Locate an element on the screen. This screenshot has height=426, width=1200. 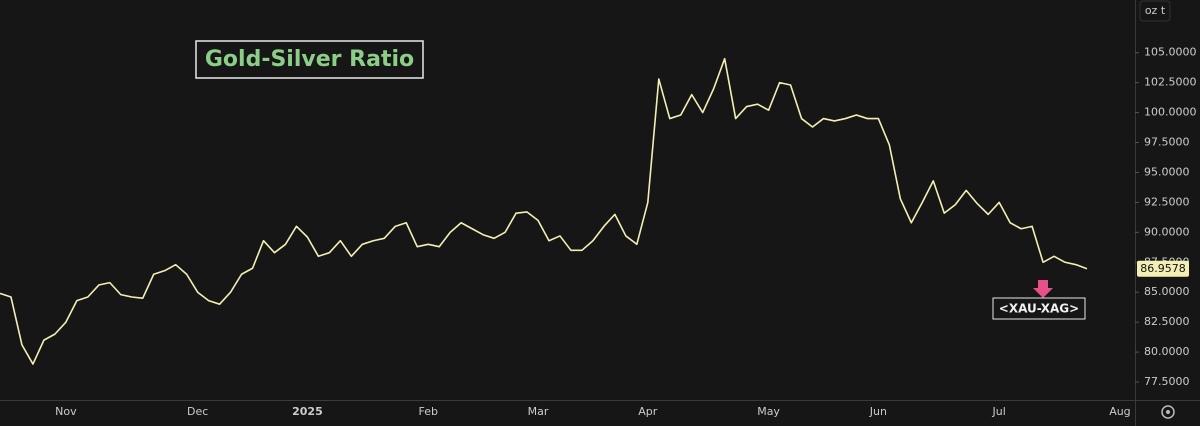
x-tick-label: Feb is located at coordinates (427, 411).